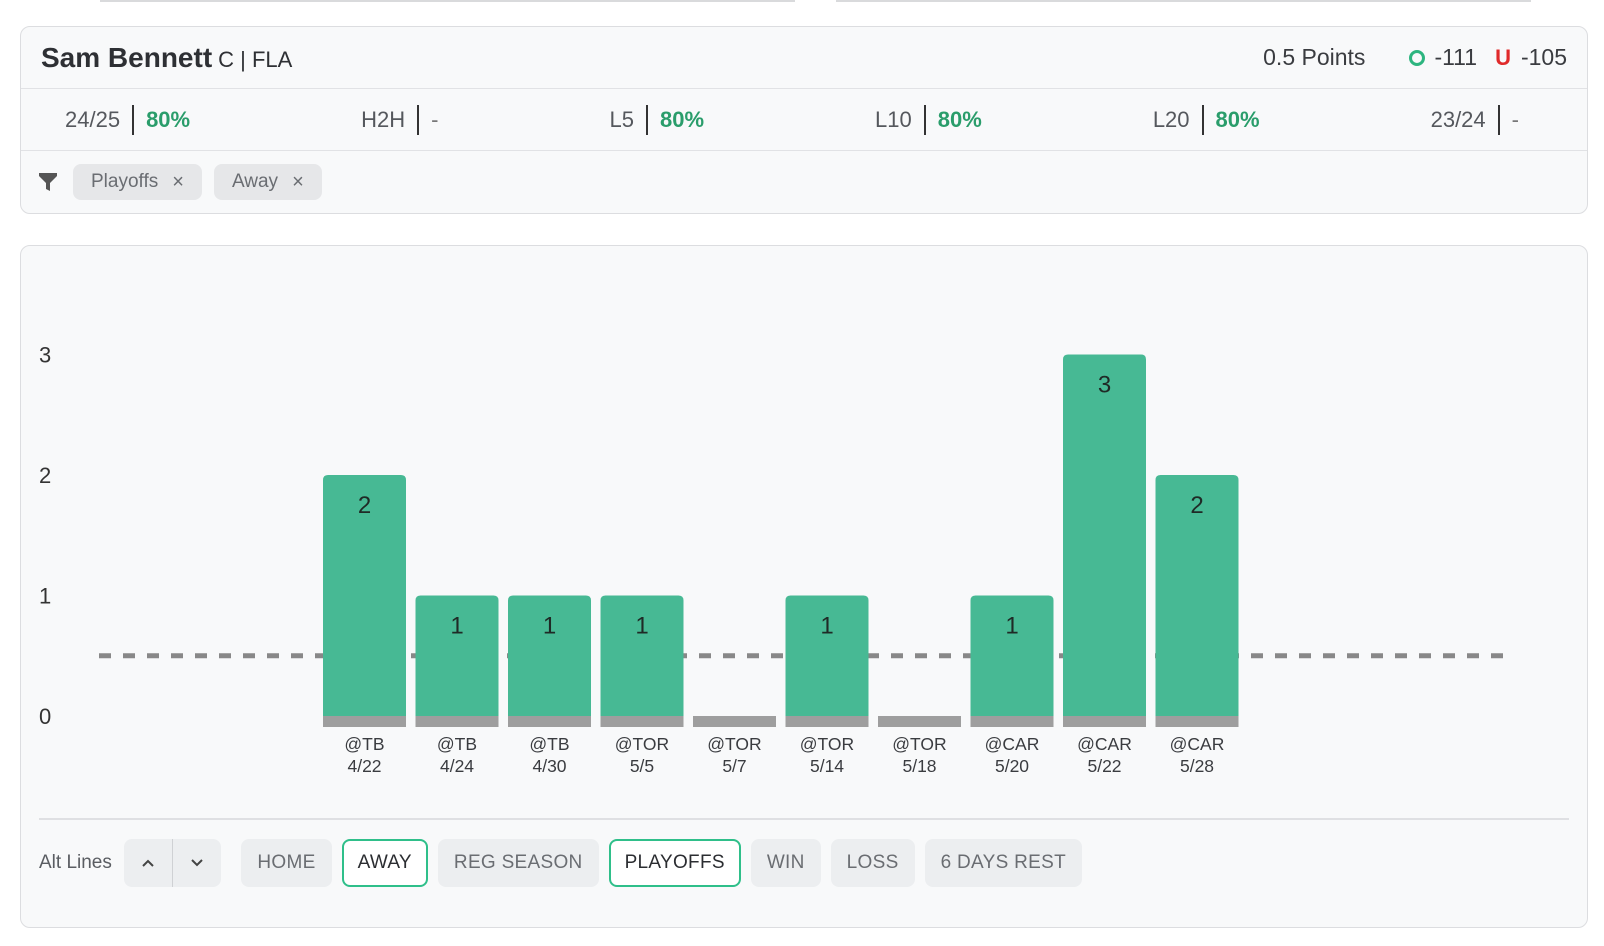 This screenshot has width=1604, height=946. Describe the element at coordinates (45, 355) in the screenshot. I see `y-tick-label: 3` at that location.